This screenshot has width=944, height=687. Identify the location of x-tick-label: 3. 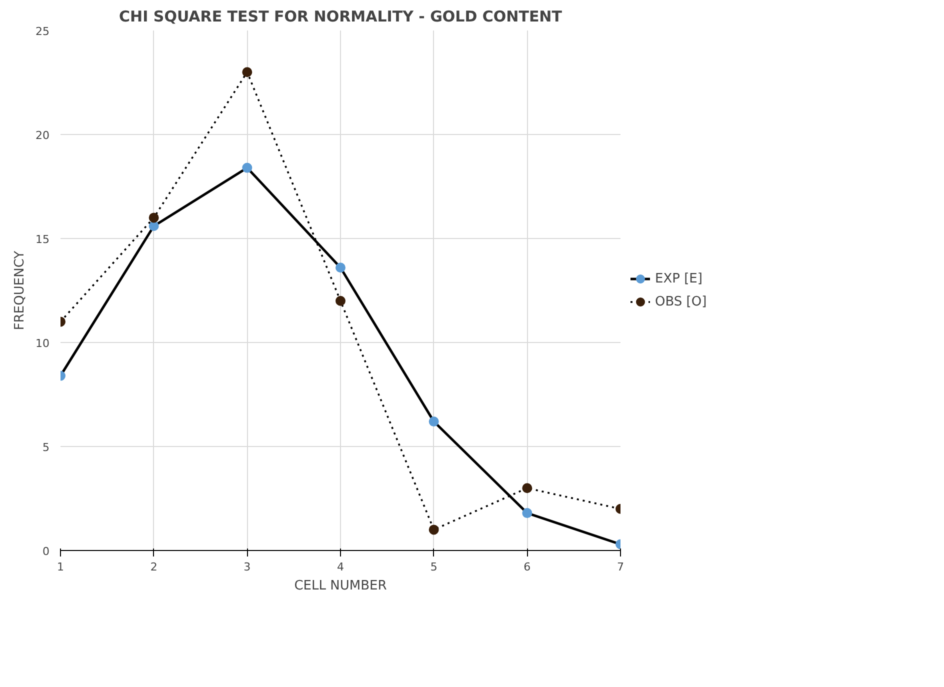
(247, 567).